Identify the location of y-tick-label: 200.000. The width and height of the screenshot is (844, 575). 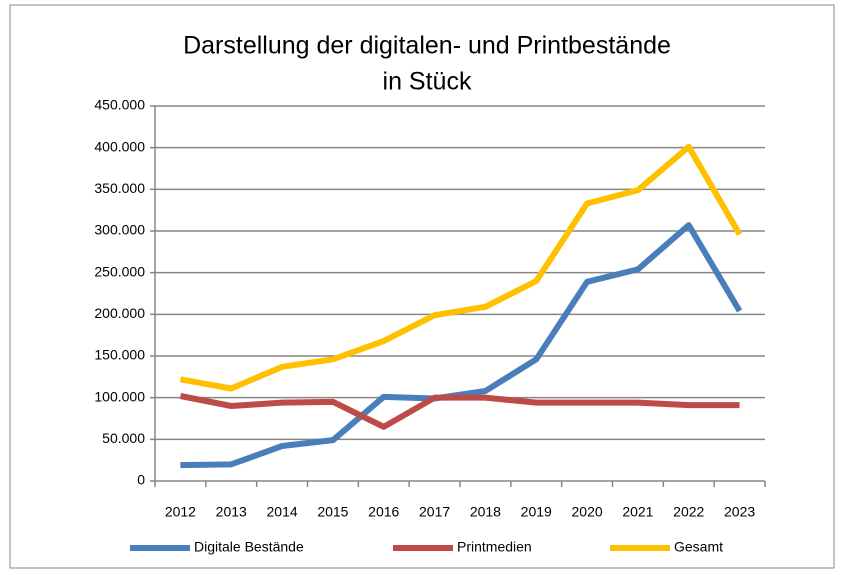
(119, 313).